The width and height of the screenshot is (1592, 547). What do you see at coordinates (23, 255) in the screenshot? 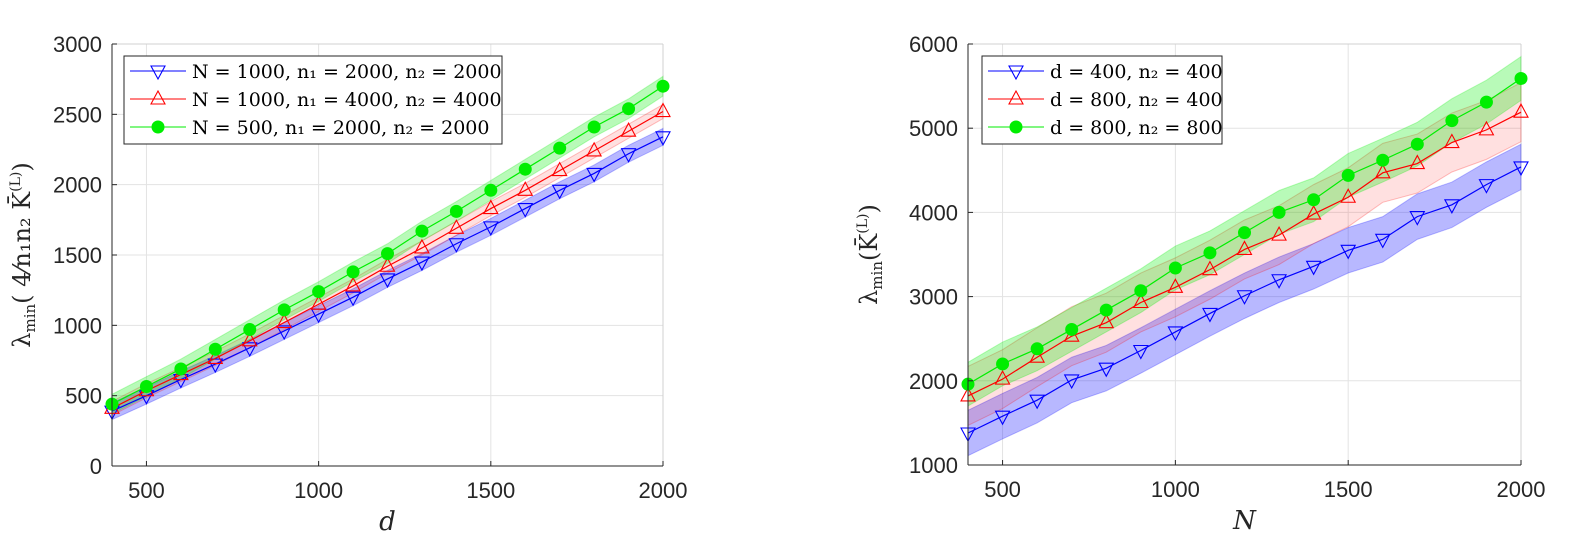
I see `y-axis-label: λmin( 4⁄n₁n₂ K̄(L))` at bounding box center [23, 255].